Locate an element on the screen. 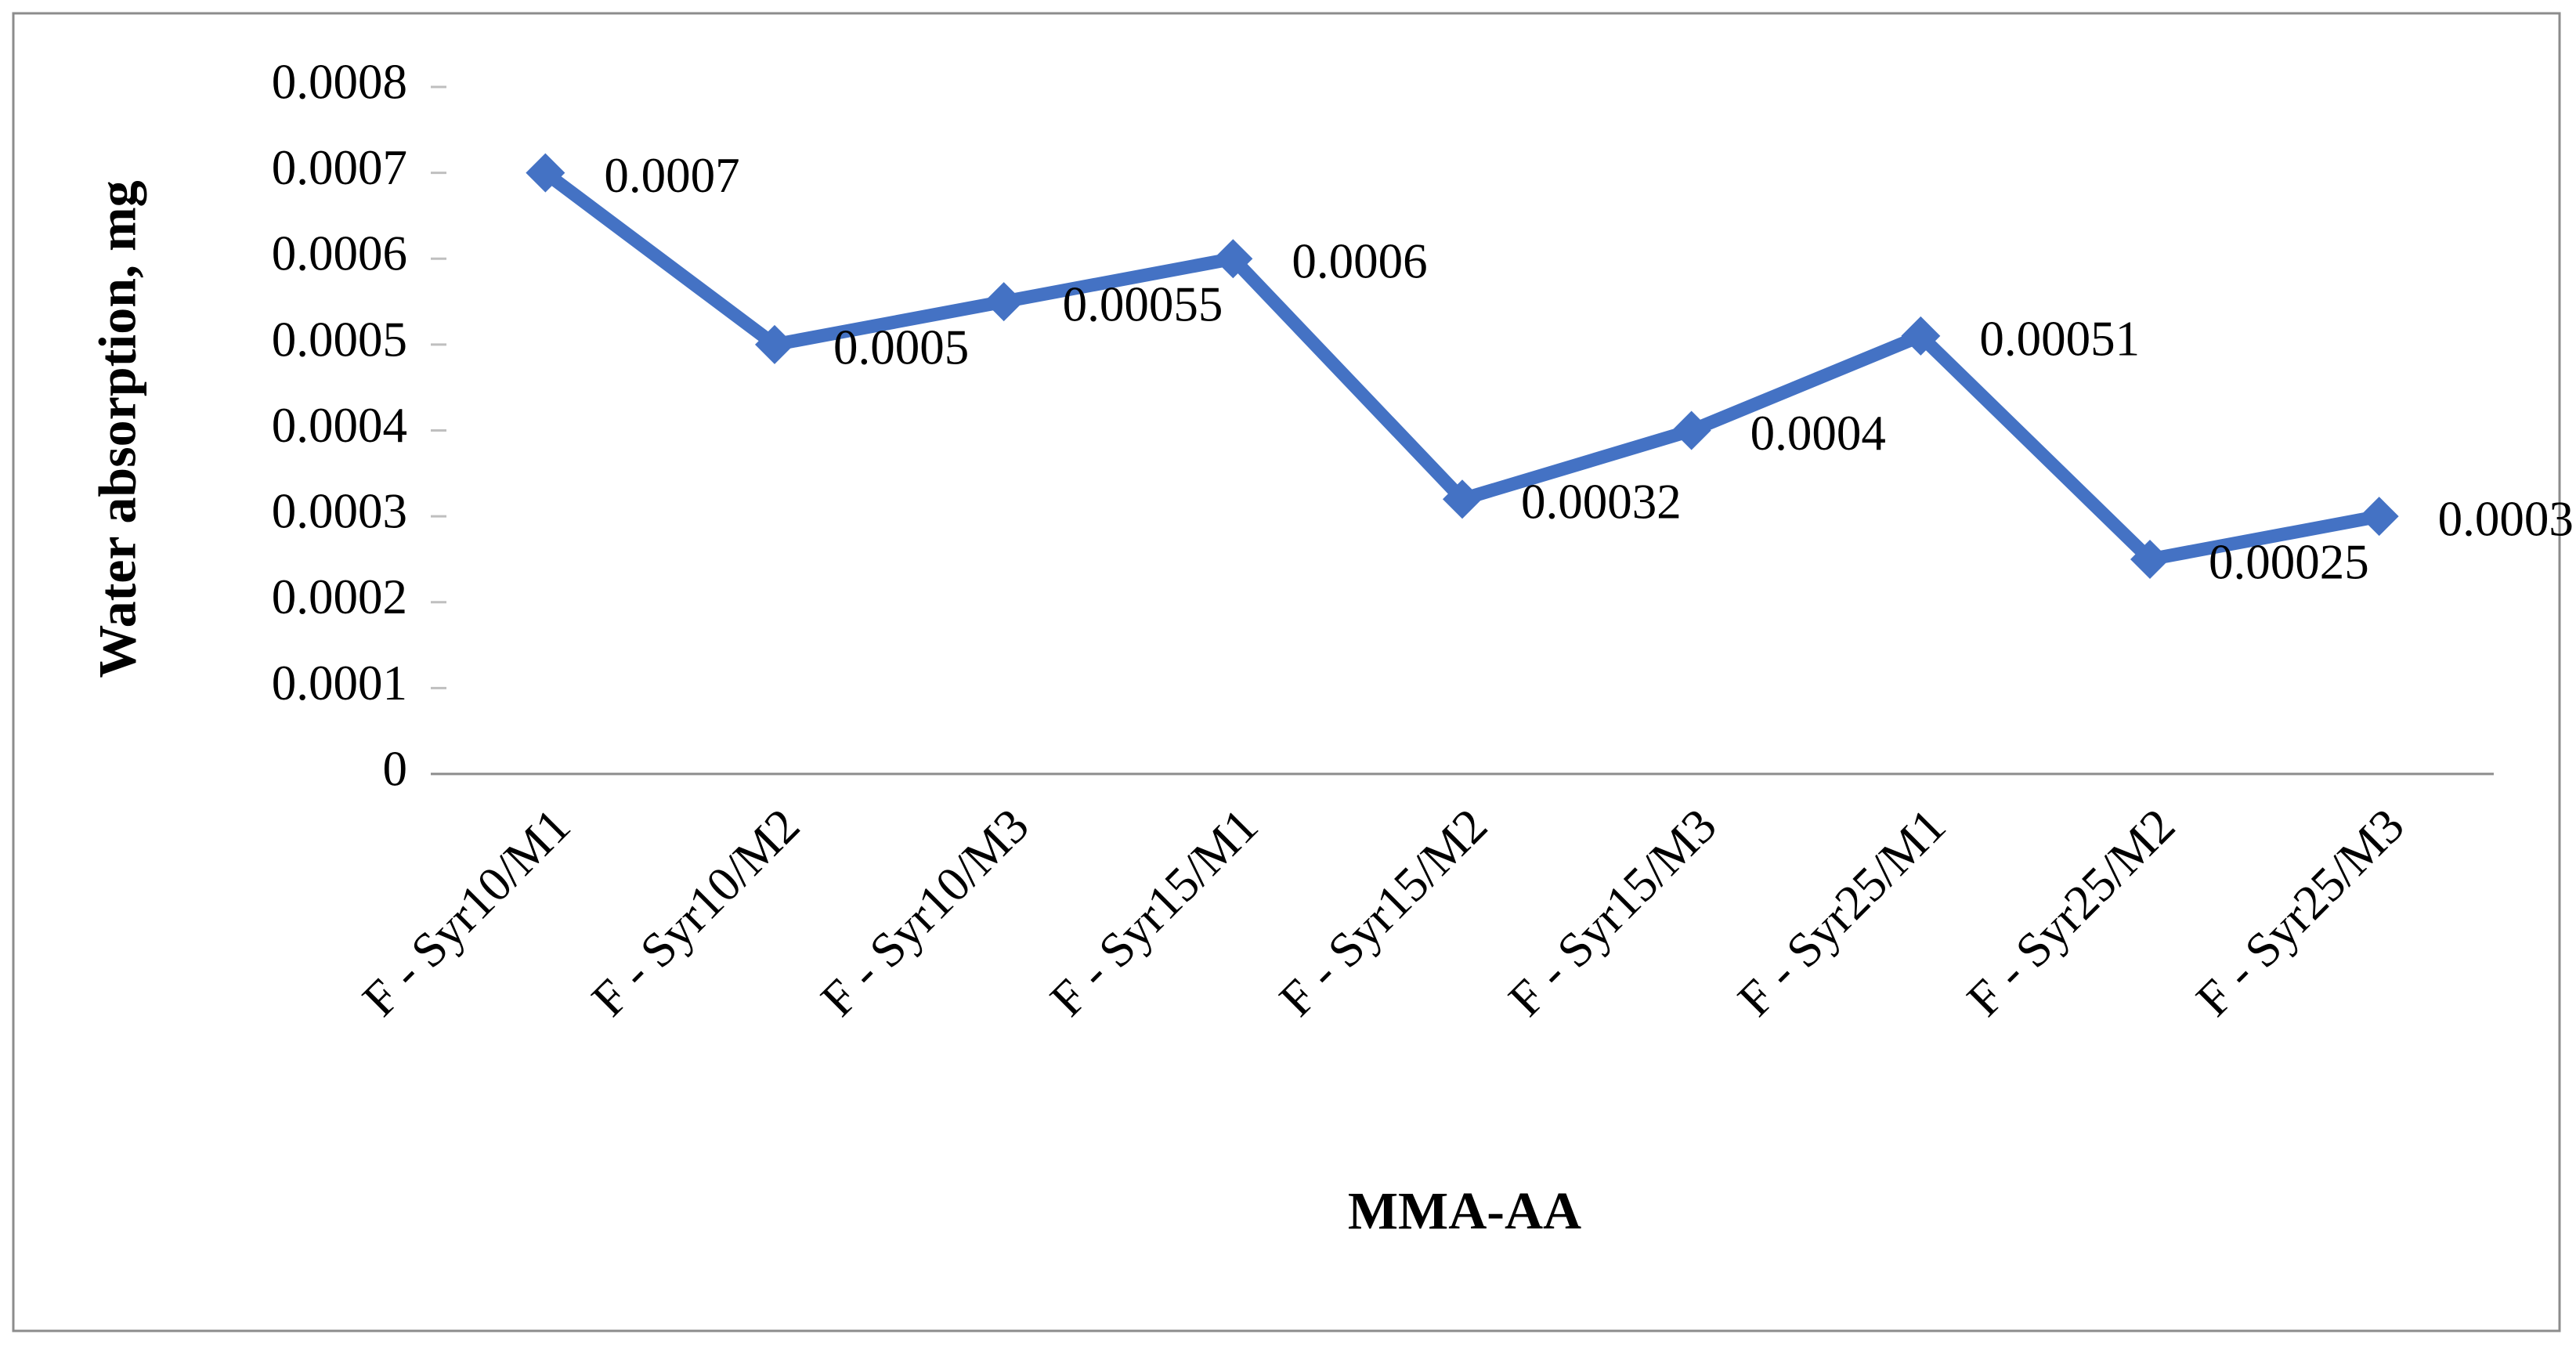 The image size is (2576, 1345). y-tick-label: 0.0003 is located at coordinates (339, 511).